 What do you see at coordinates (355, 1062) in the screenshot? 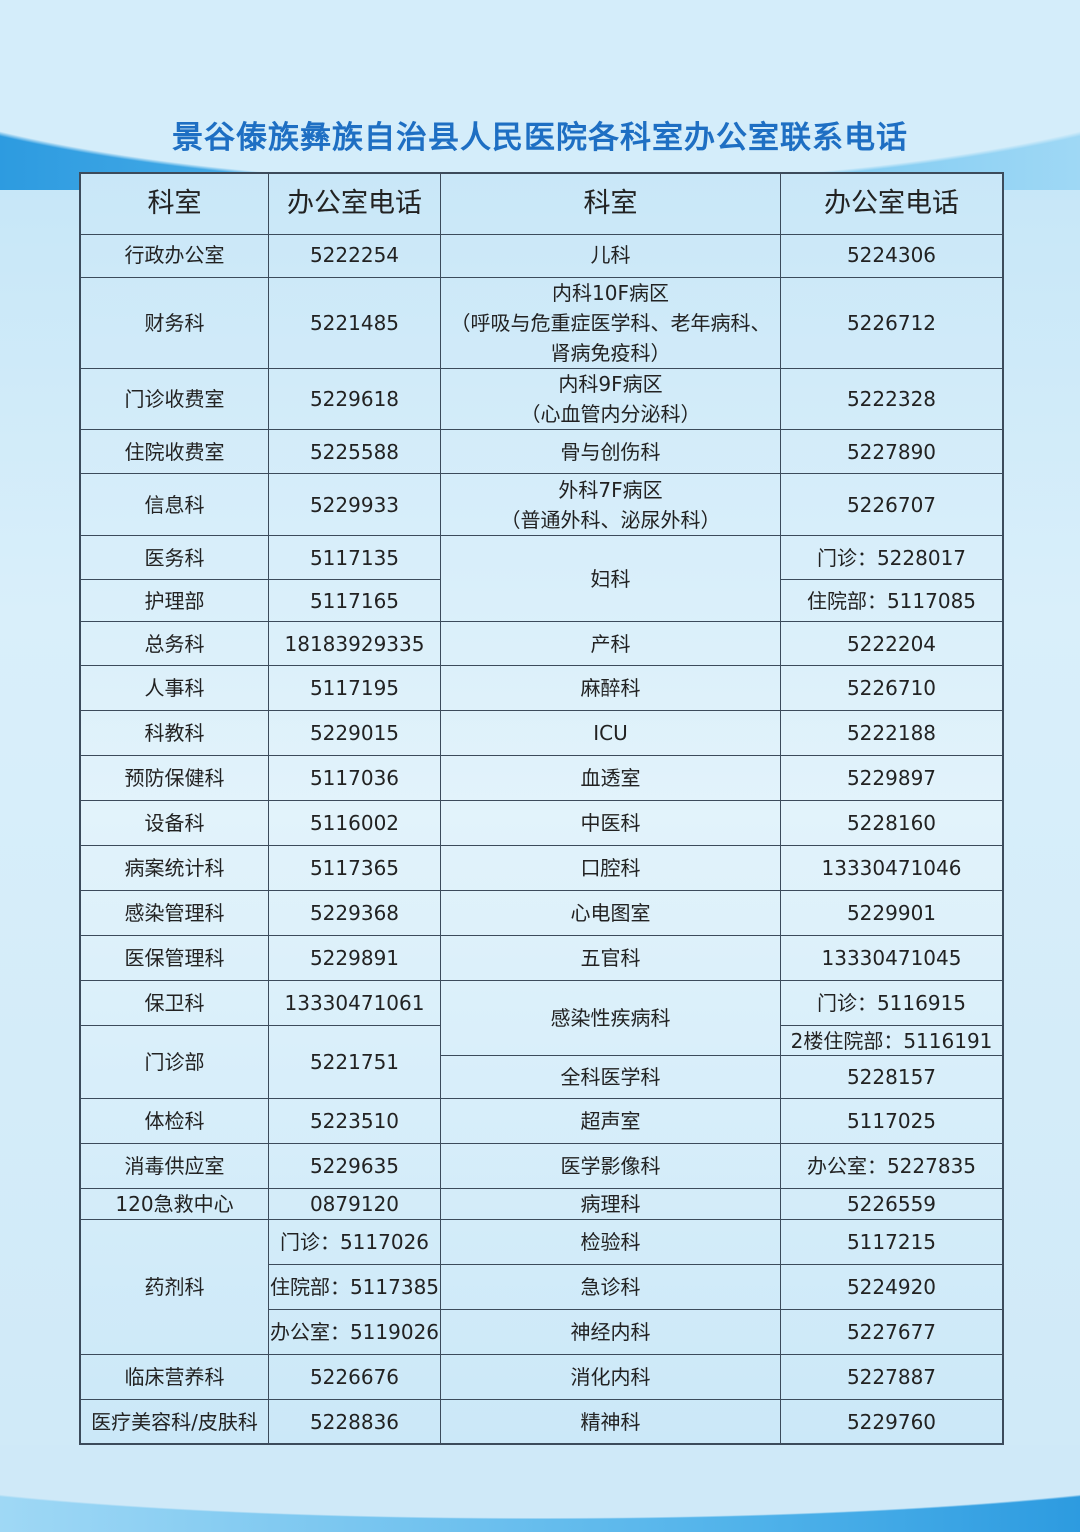
I see `phone-cell: 5221751` at bounding box center [355, 1062].